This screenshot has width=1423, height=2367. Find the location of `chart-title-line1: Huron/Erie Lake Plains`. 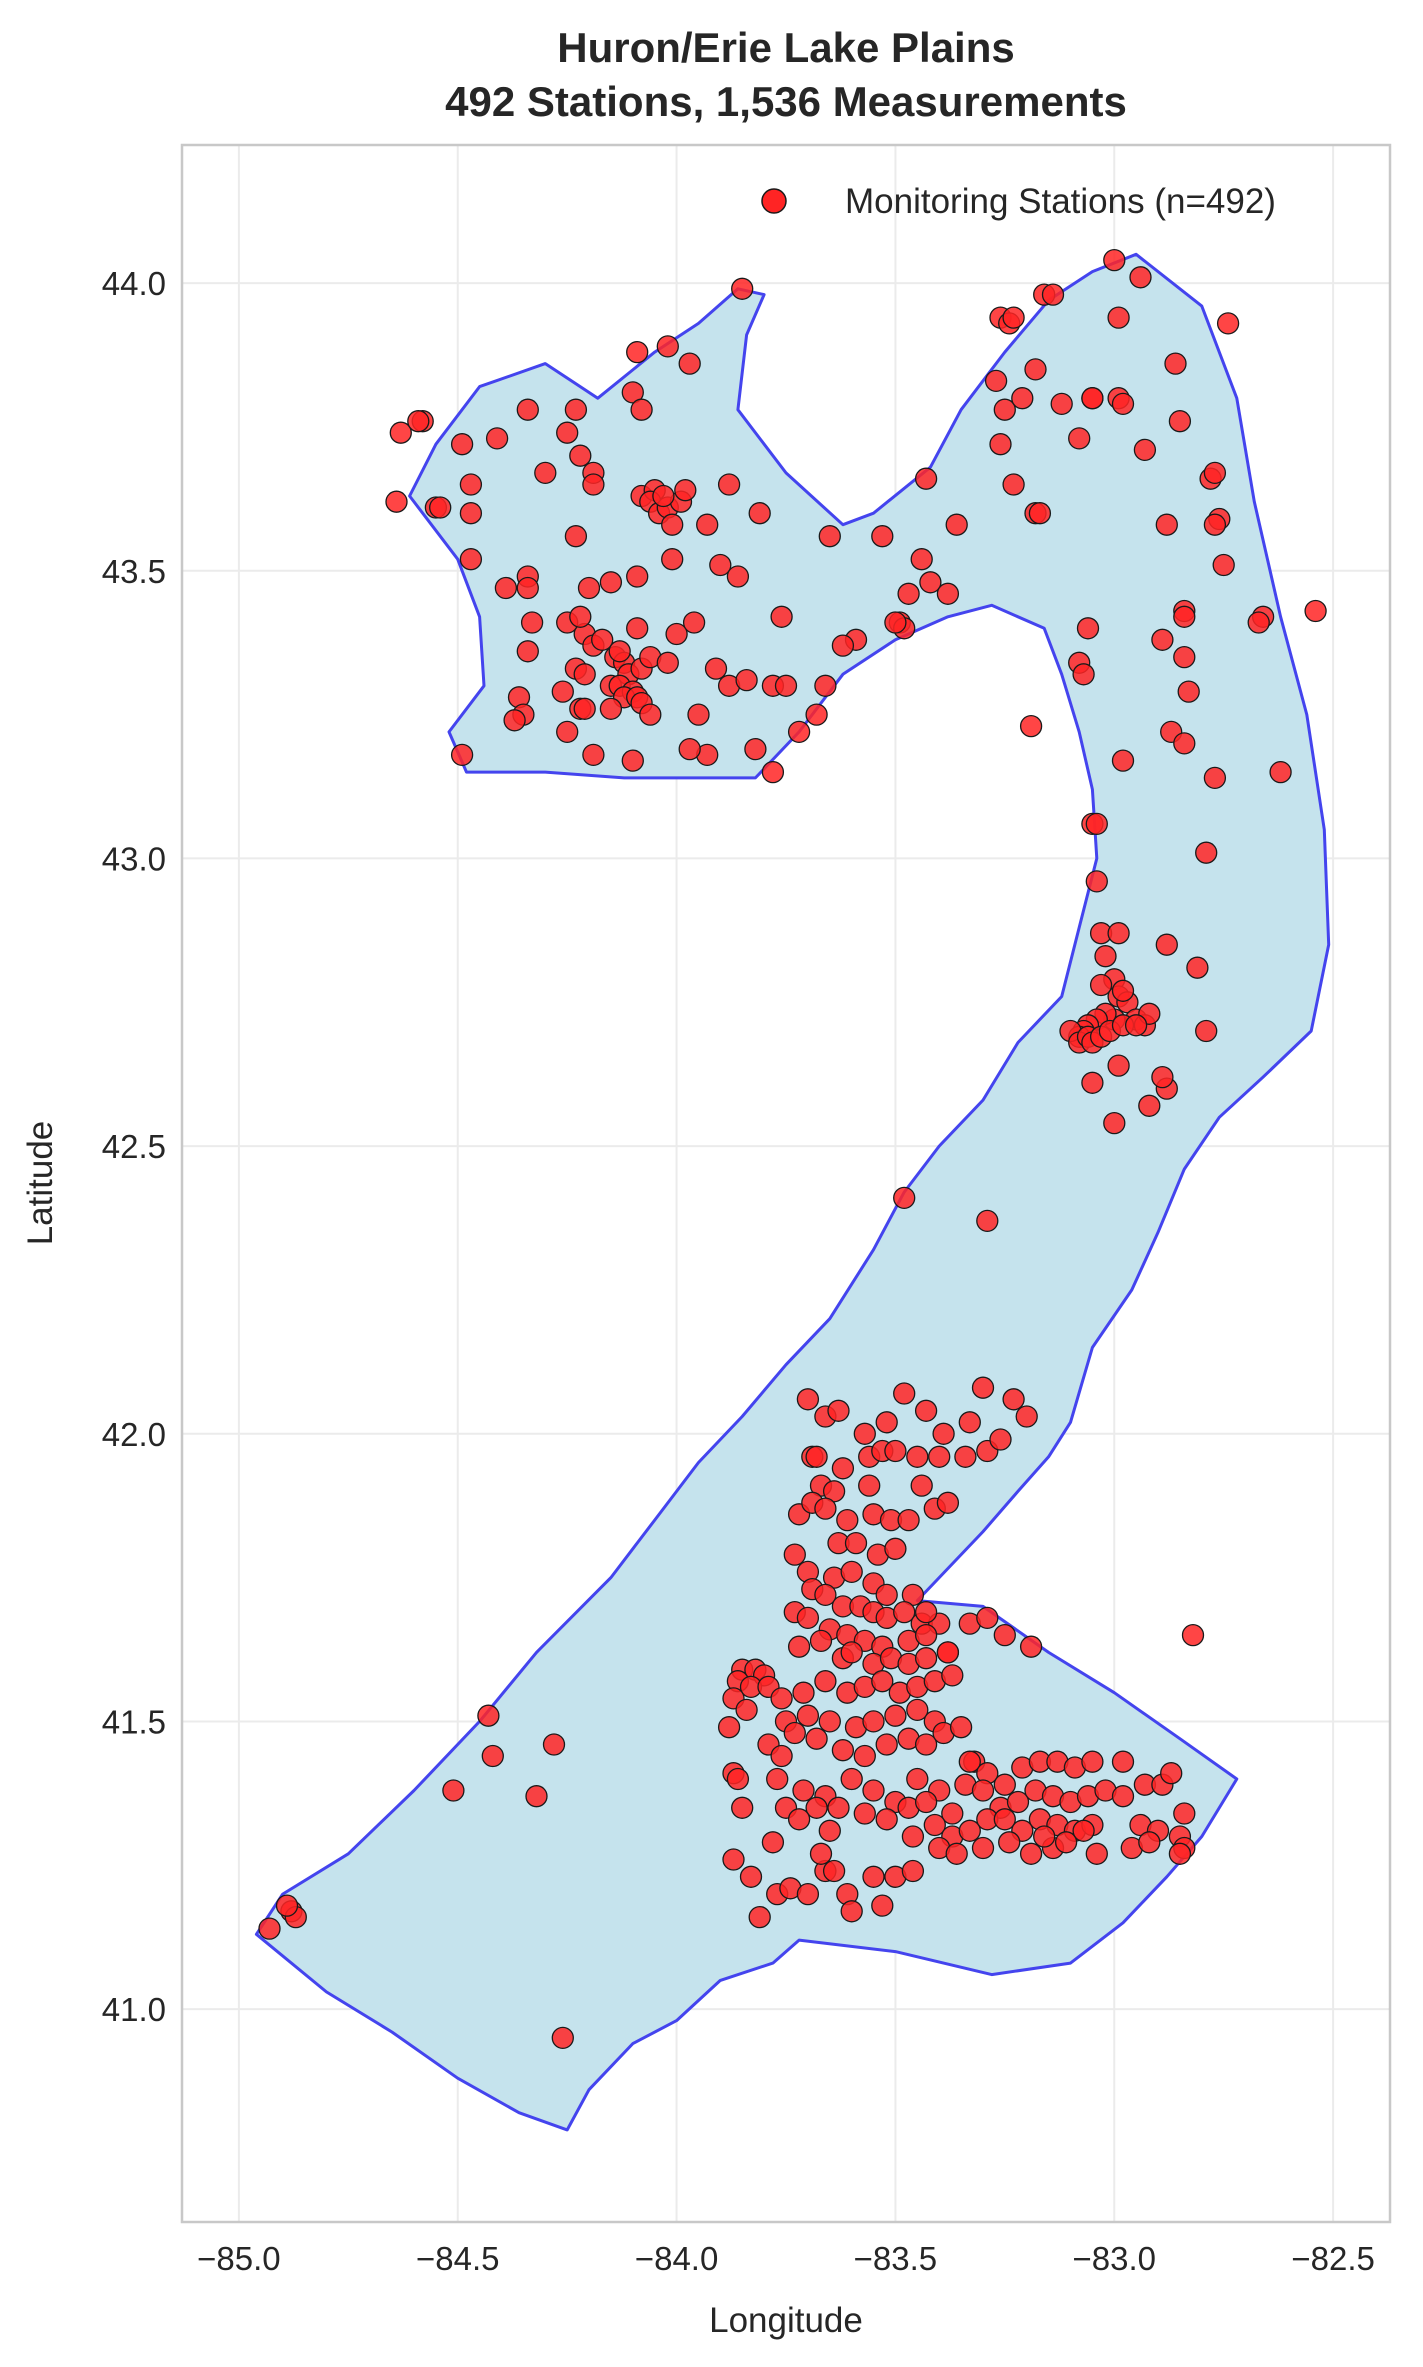

chart-title-line1: Huron/Erie Lake Plains is located at coordinates (786, 47).